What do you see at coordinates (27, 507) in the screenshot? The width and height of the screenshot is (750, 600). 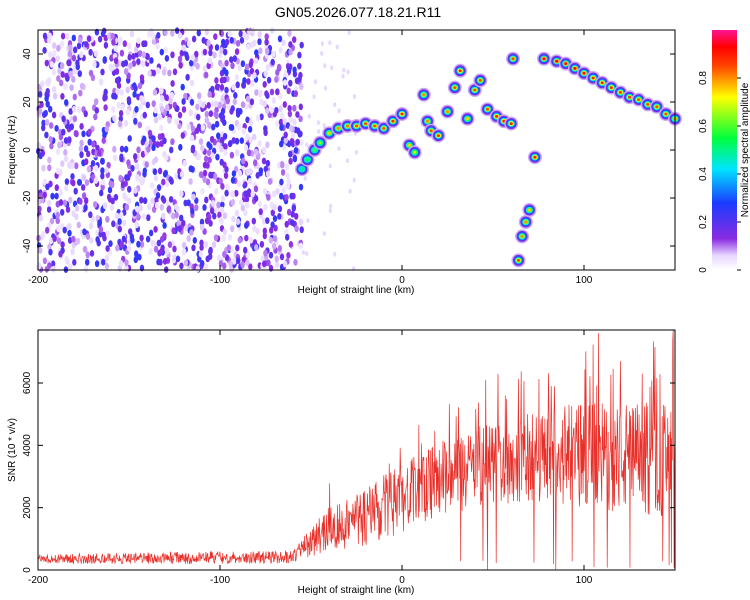 I see `y-tick-label: 2000` at bounding box center [27, 507].